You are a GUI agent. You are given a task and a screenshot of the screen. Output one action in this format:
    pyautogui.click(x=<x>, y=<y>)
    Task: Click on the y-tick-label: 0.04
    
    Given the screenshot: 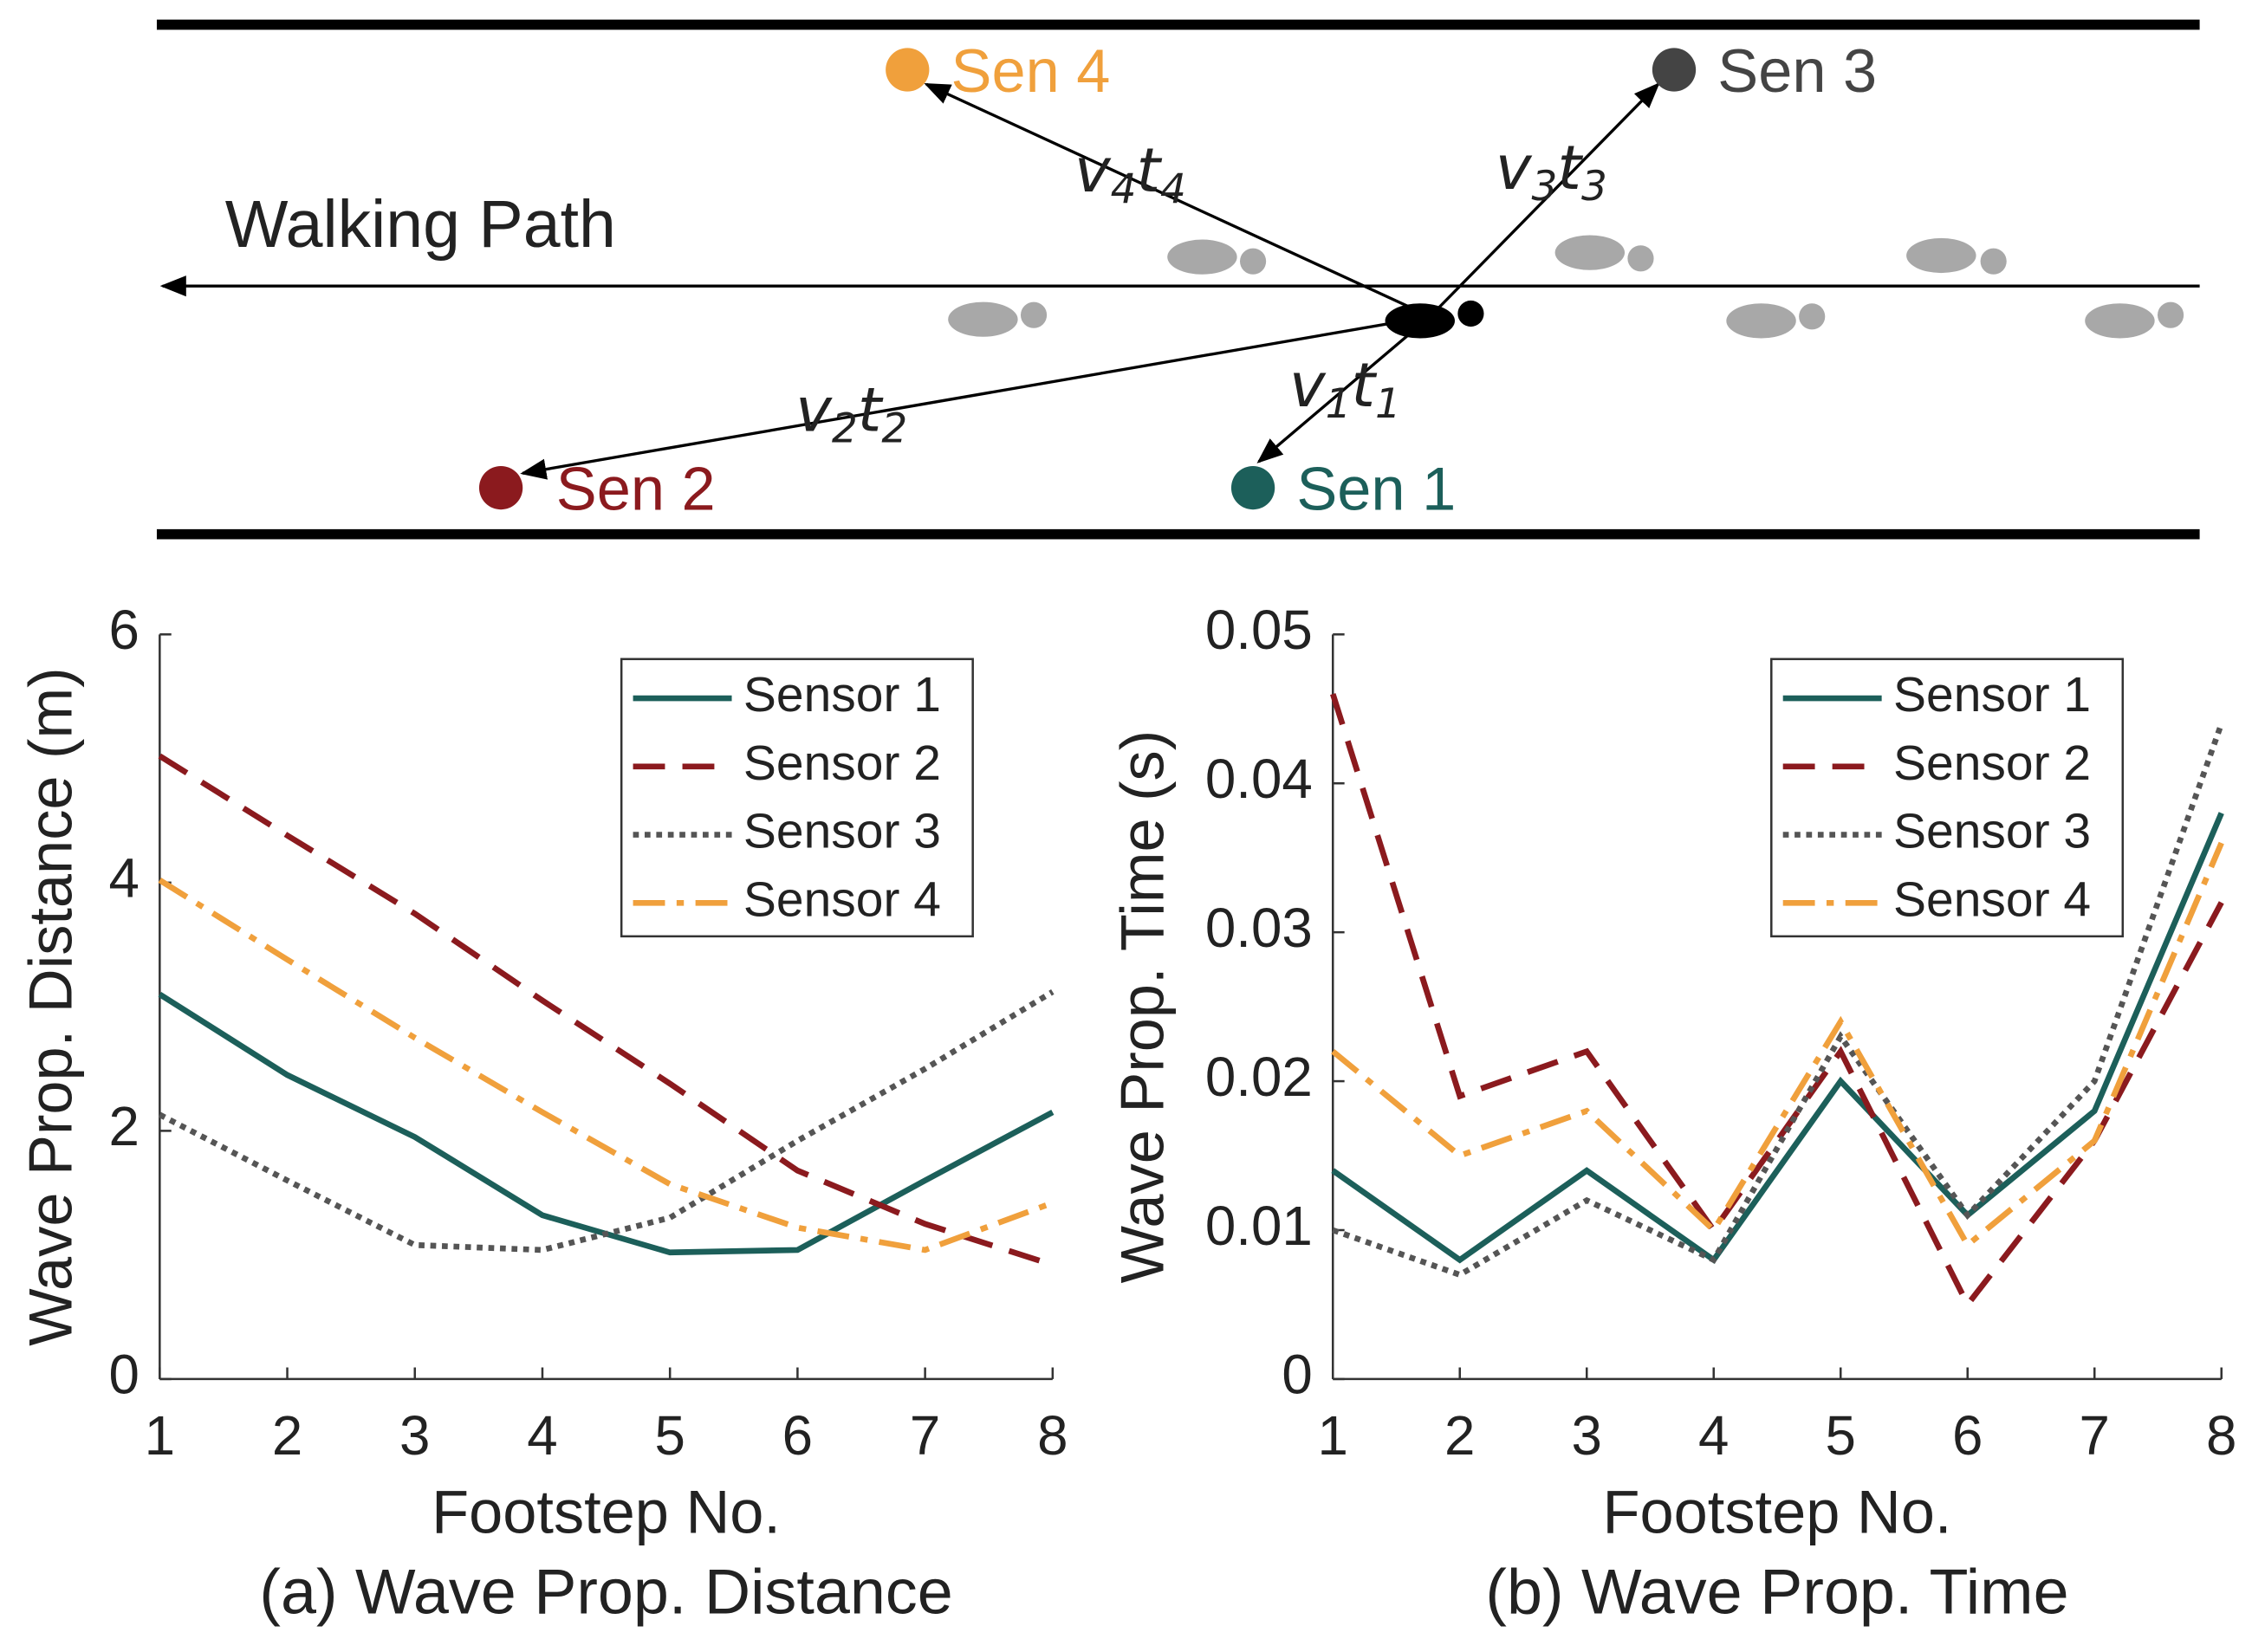 What is the action you would take?
    pyautogui.click(x=1259, y=779)
    